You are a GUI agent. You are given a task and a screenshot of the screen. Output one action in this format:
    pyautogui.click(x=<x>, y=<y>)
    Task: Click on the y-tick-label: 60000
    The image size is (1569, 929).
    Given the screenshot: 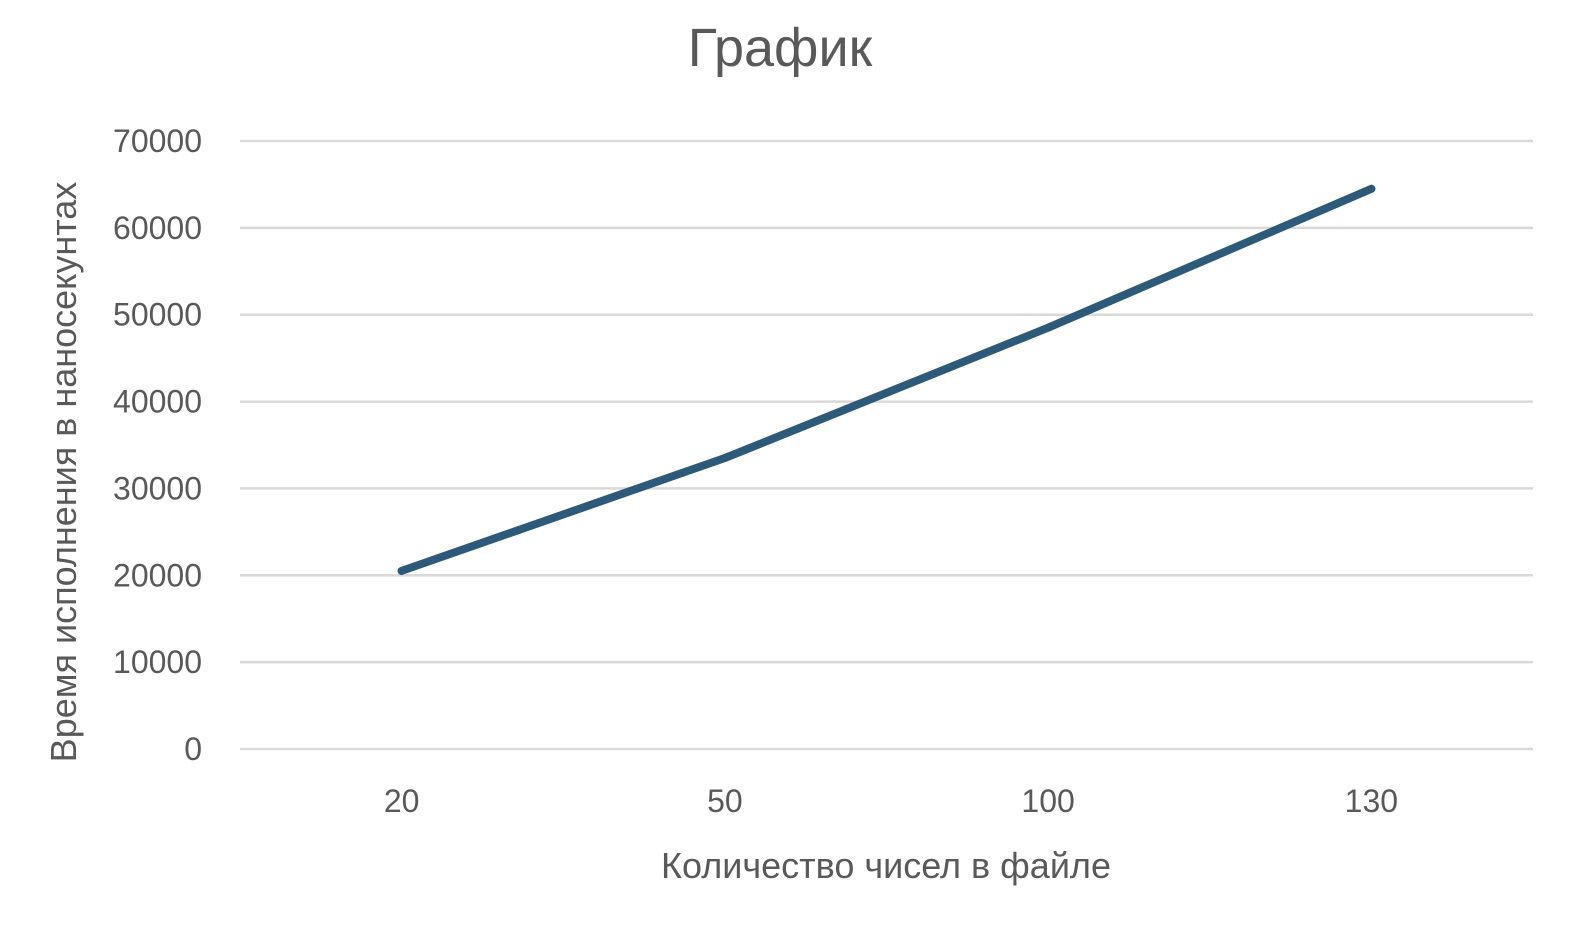 What is the action you would take?
    pyautogui.click(x=157, y=228)
    